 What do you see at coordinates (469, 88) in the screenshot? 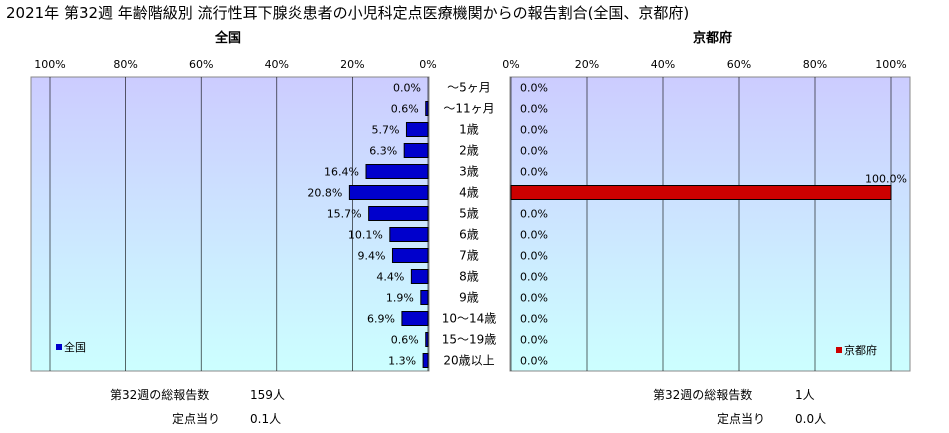
I see `age-category-label: ～5ヶ月` at bounding box center [469, 88].